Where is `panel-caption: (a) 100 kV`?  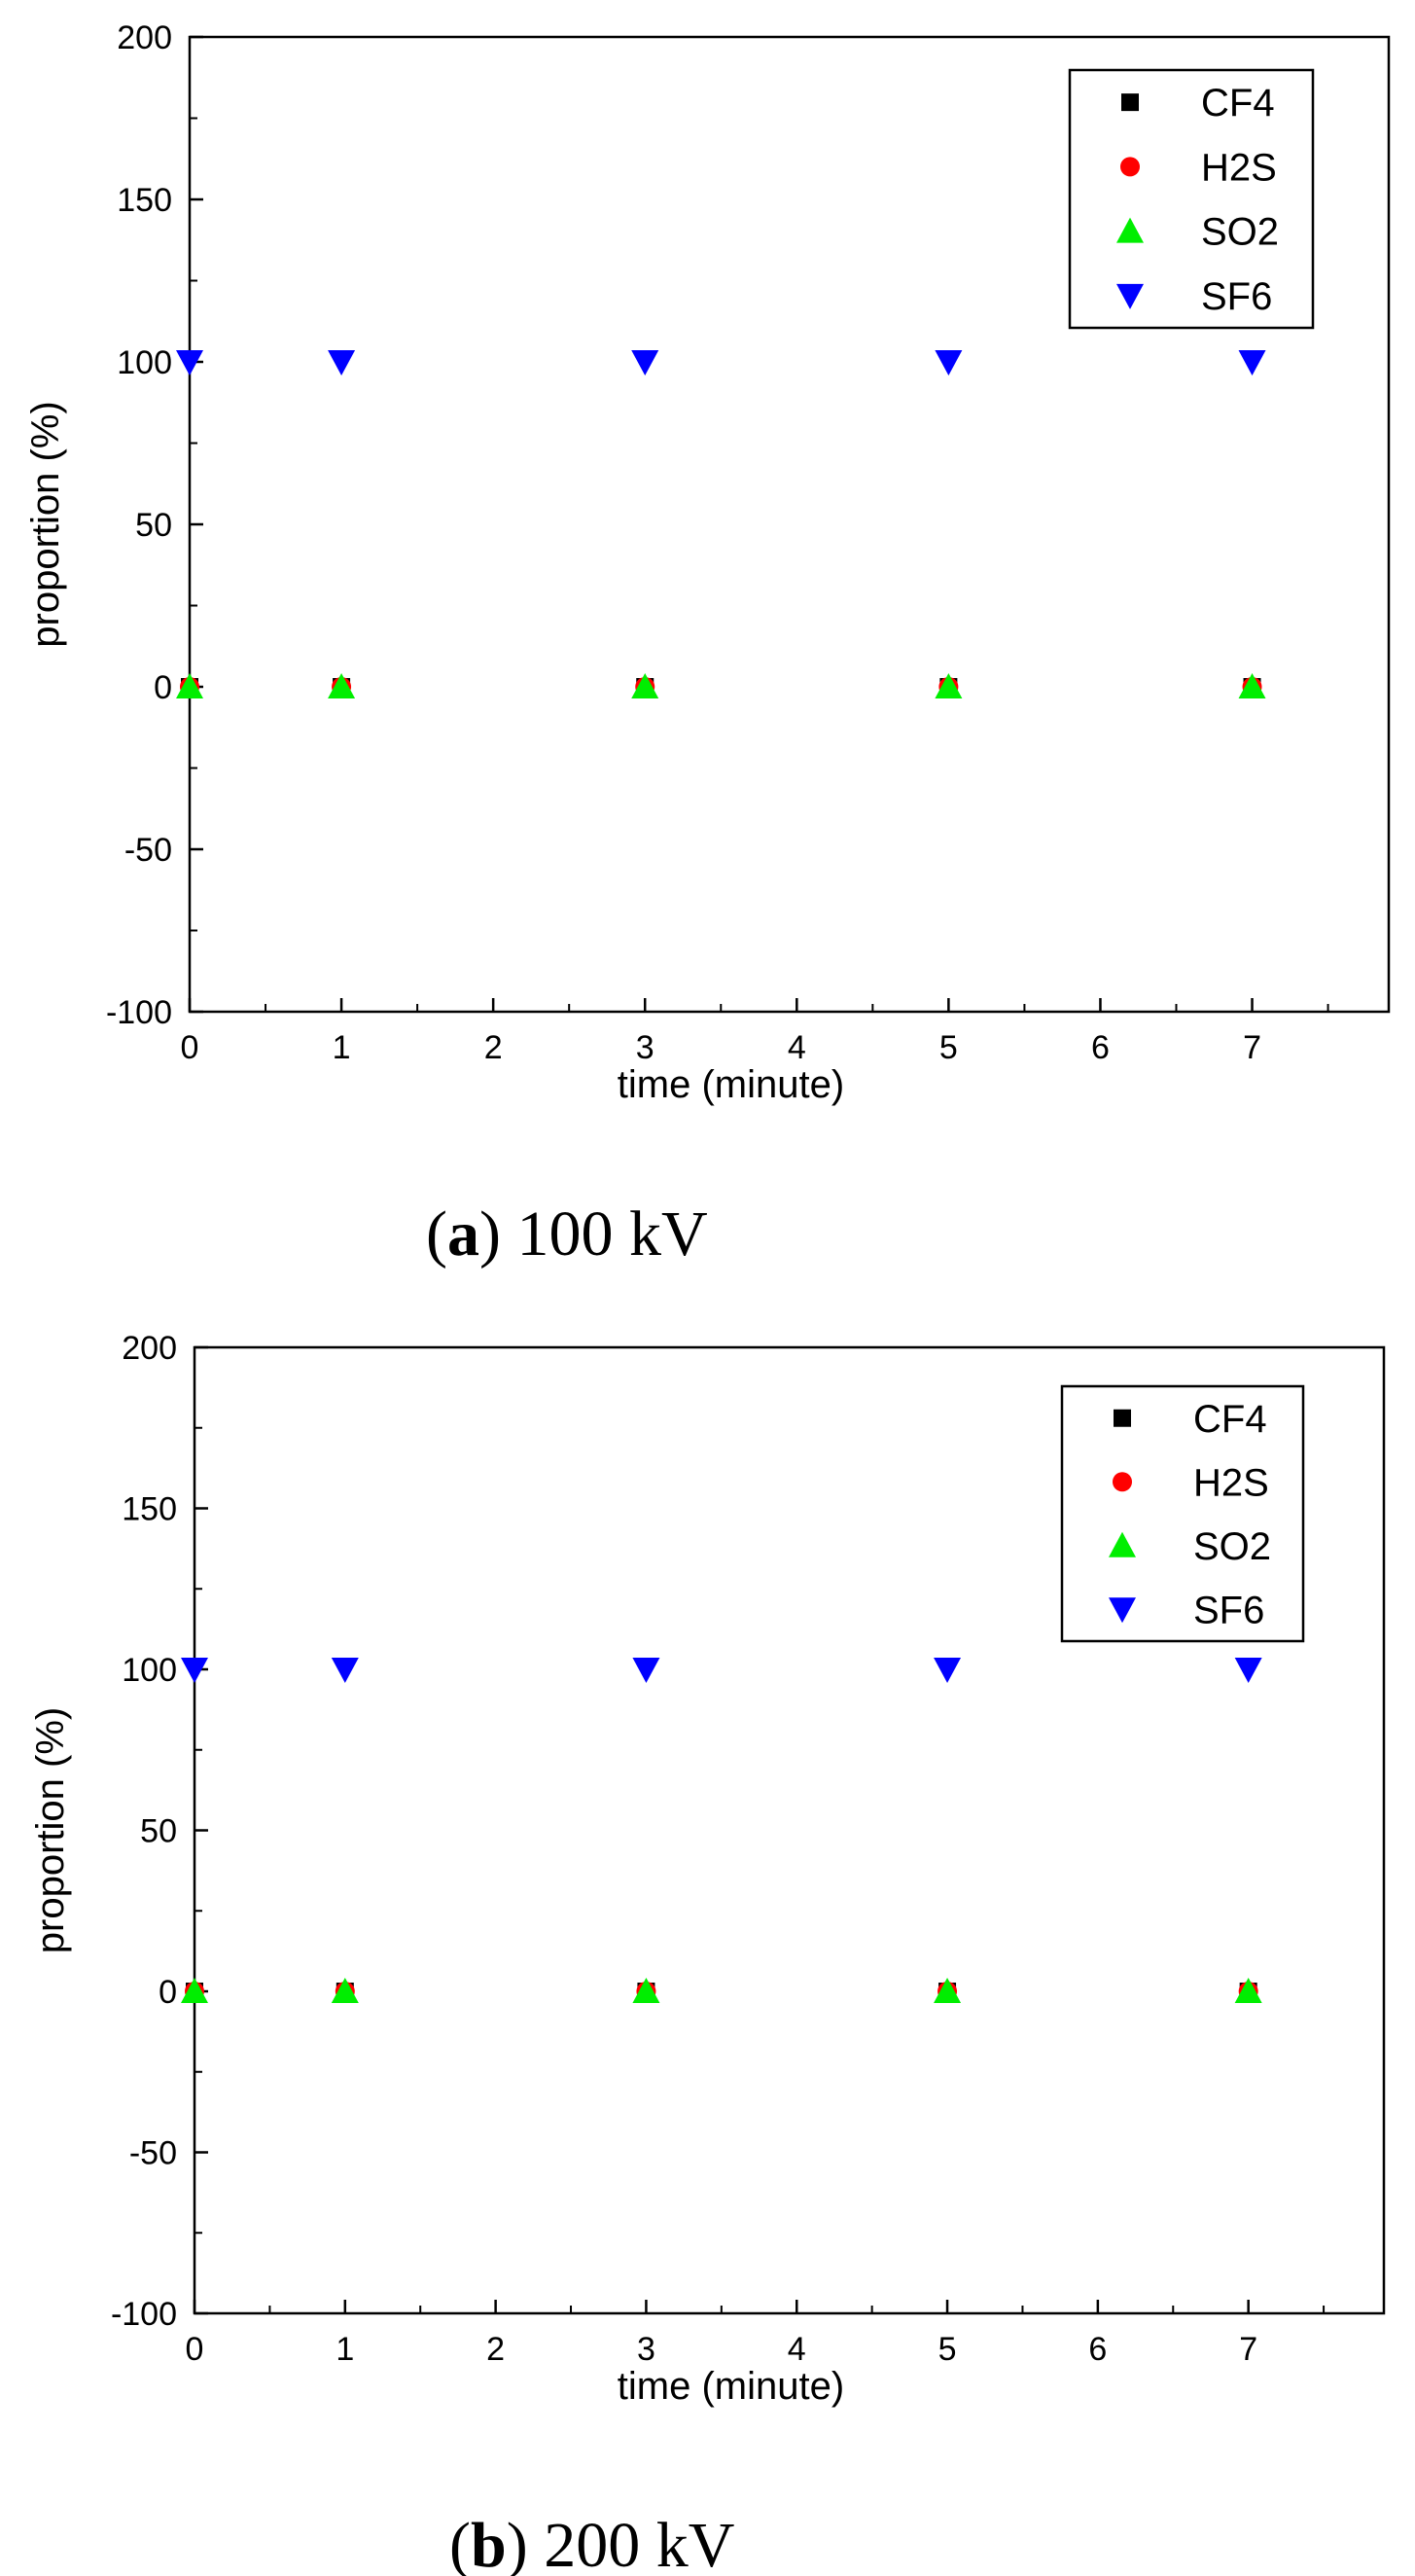 panel-caption: (a) 100 kV is located at coordinates (567, 1234).